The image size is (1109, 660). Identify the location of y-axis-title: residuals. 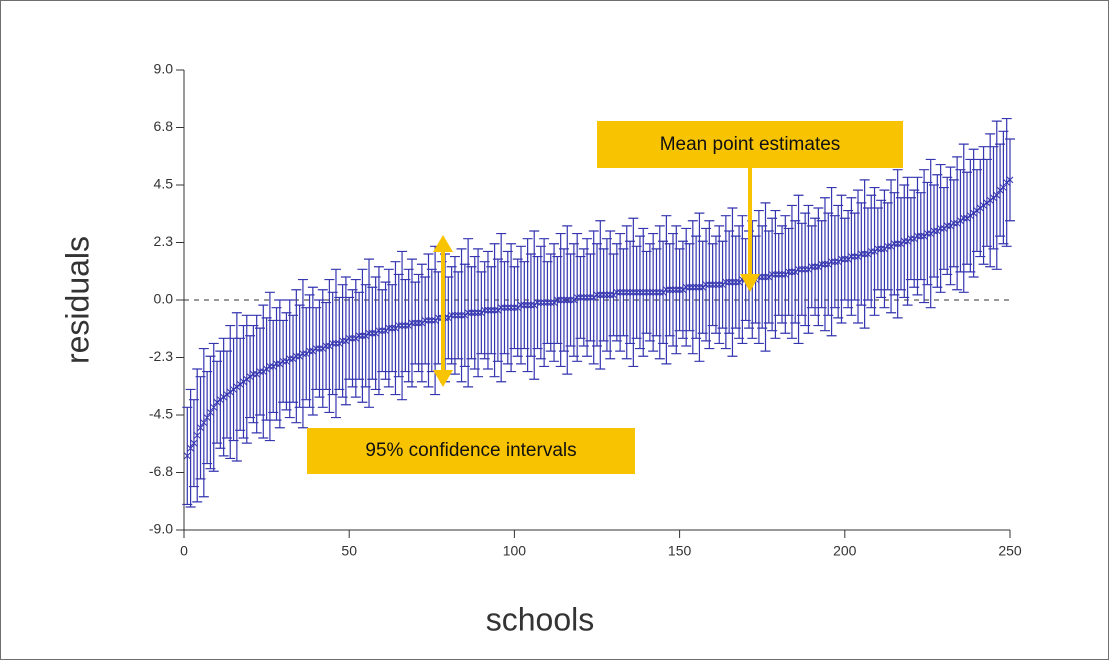
(77, 300).